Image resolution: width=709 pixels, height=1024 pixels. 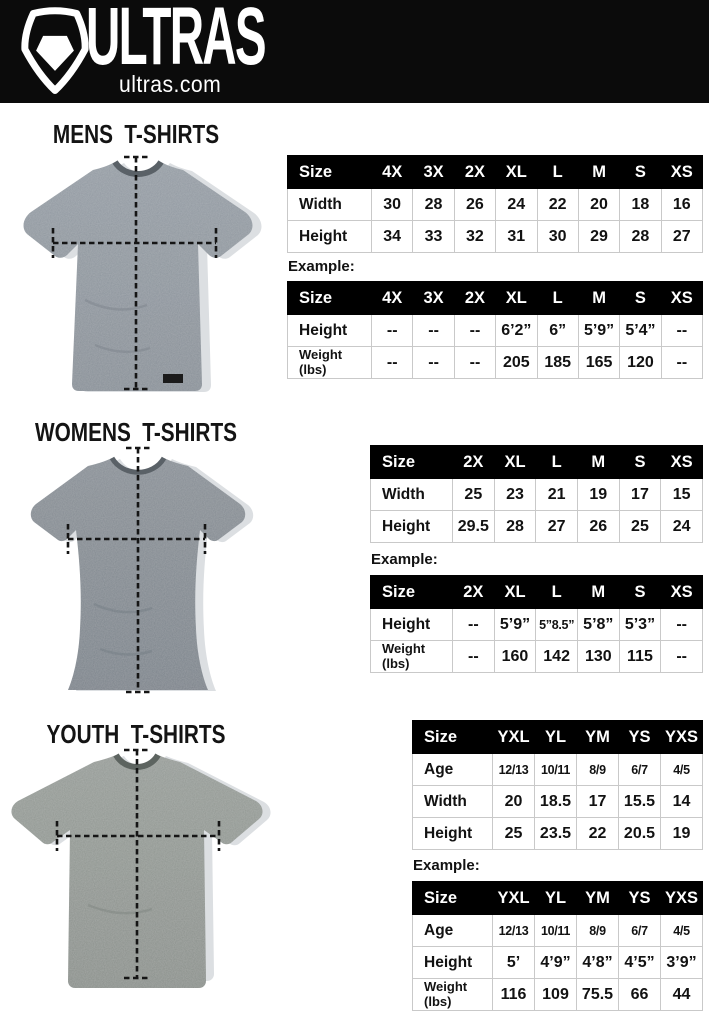 I want to click on value-cell: 25, so click(x=513, y=833).